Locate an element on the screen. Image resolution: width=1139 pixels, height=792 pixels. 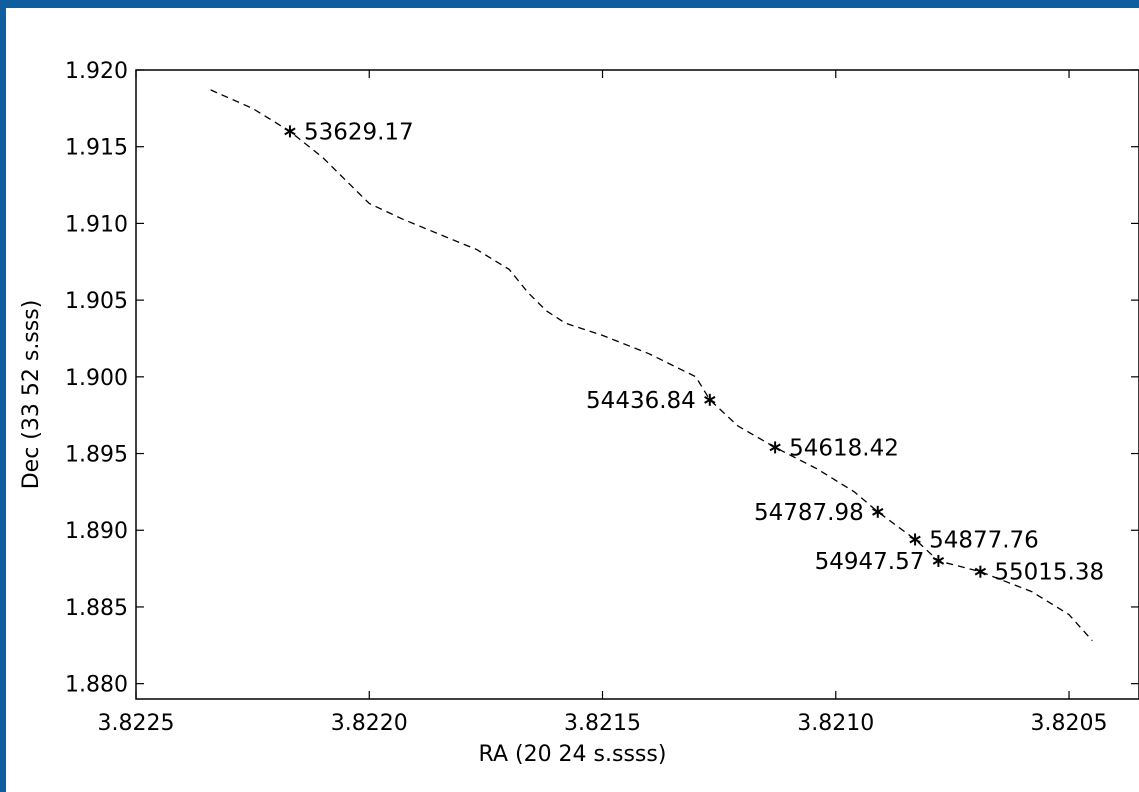
x-axis-label: RA (20 24 s.ssss) is located at coordinates (573, 754).